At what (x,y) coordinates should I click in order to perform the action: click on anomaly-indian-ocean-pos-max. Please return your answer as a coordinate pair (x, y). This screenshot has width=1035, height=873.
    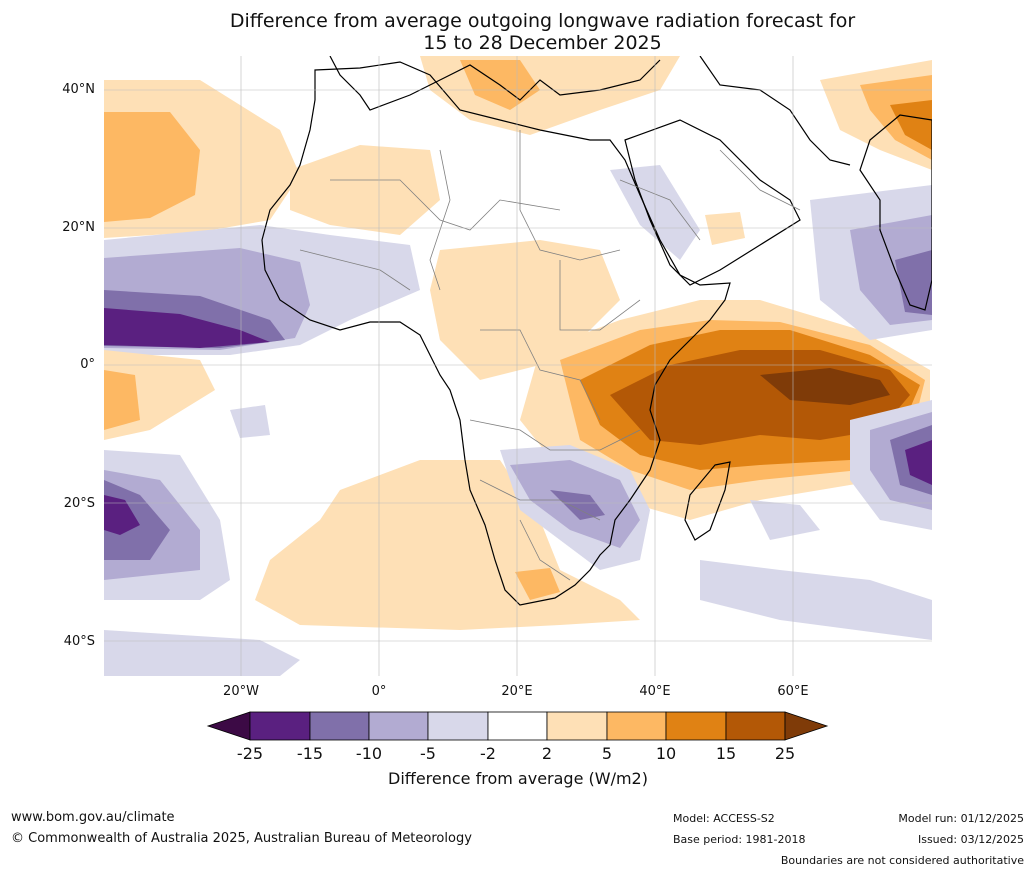
    Looking at the image, I should click on (825, 386).